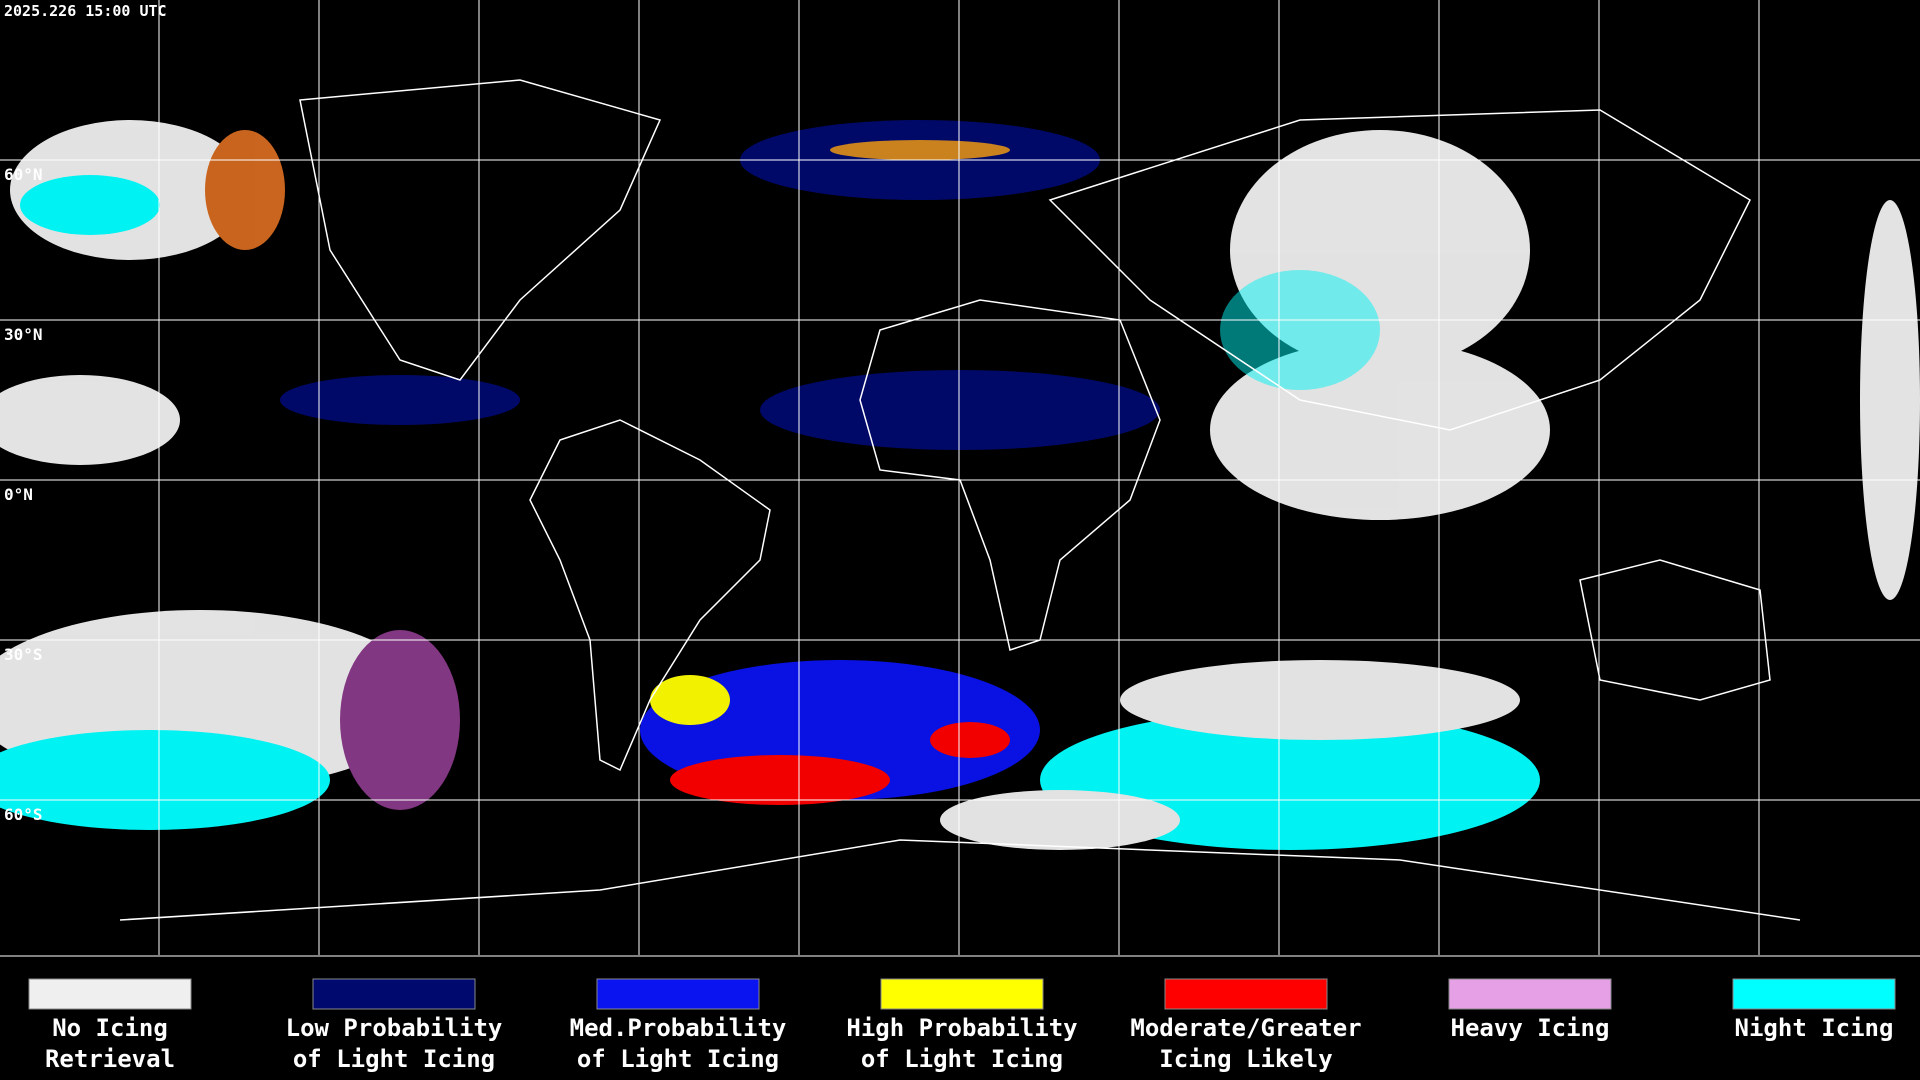 Image resolution: width=1920 pixels, height=1080 pixels. I want to click on legend-label: High Probability, so click(961, 1028).